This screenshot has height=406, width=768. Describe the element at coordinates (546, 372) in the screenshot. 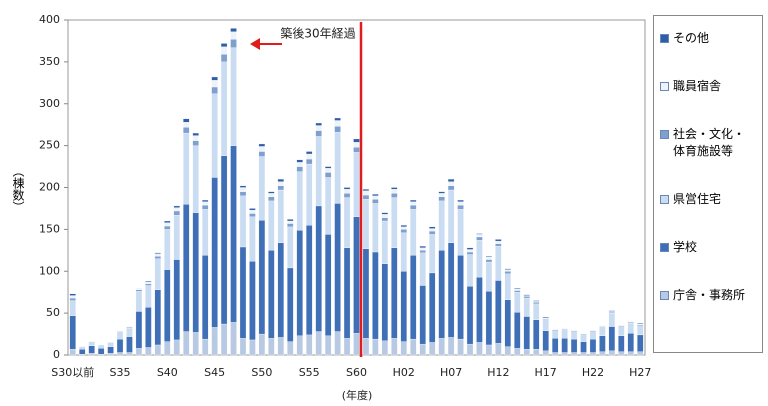

I see `x-tick-label: H17` at that location.